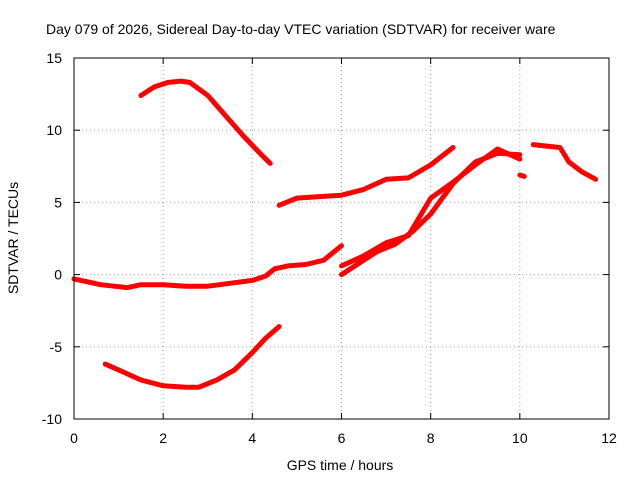 This screenshot has width=640, height=480. Describe the element at coordinates (163, 438) in the screenshot. I see `x-tick-label: 2` at that location.